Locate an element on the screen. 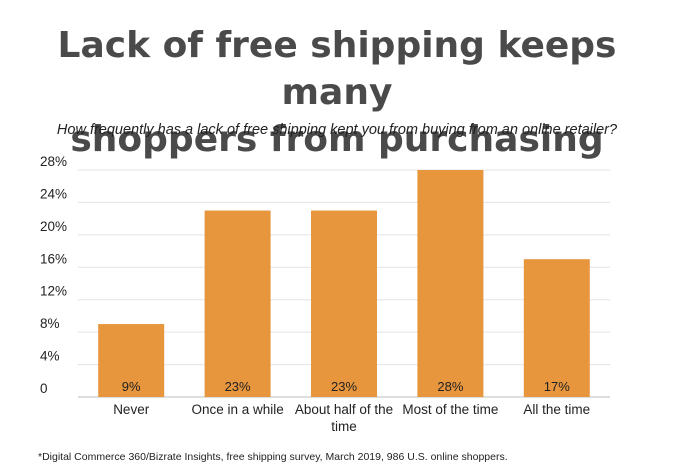 Image resolution: width=674 pixels, height=475 pixels. y-tick-label: 20% is located at coordinates (53, 226).